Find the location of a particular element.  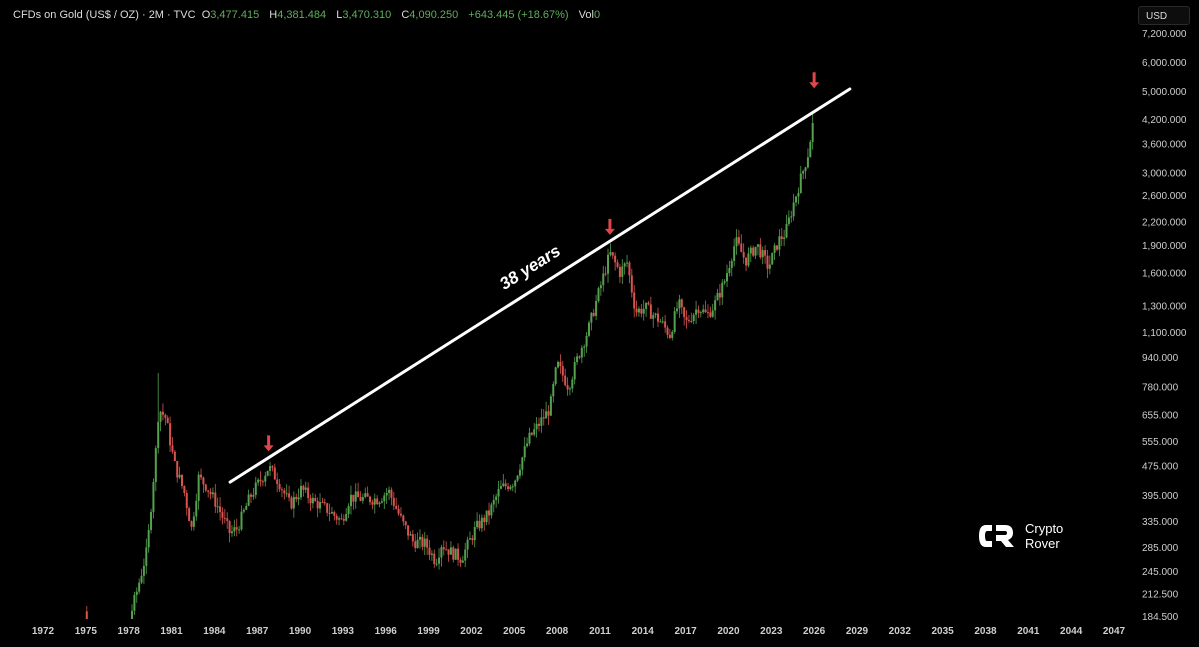

x-tick-label: 1999 is located at coordinates (428, 631).